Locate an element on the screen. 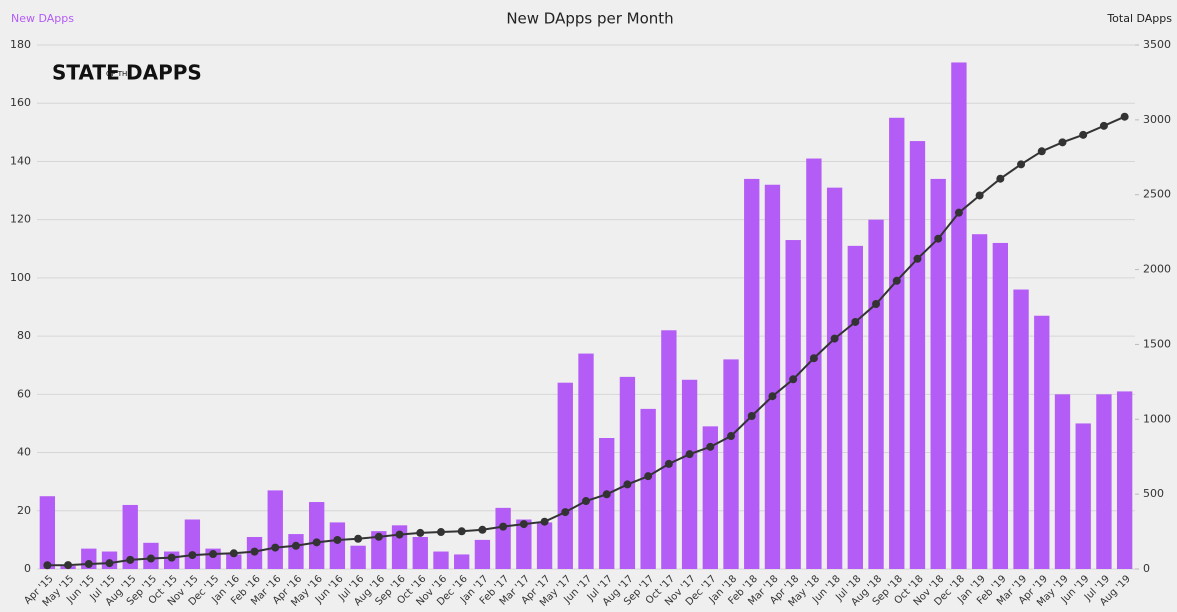  legend-right: Total DApps is located at coordinates (1139, 18).